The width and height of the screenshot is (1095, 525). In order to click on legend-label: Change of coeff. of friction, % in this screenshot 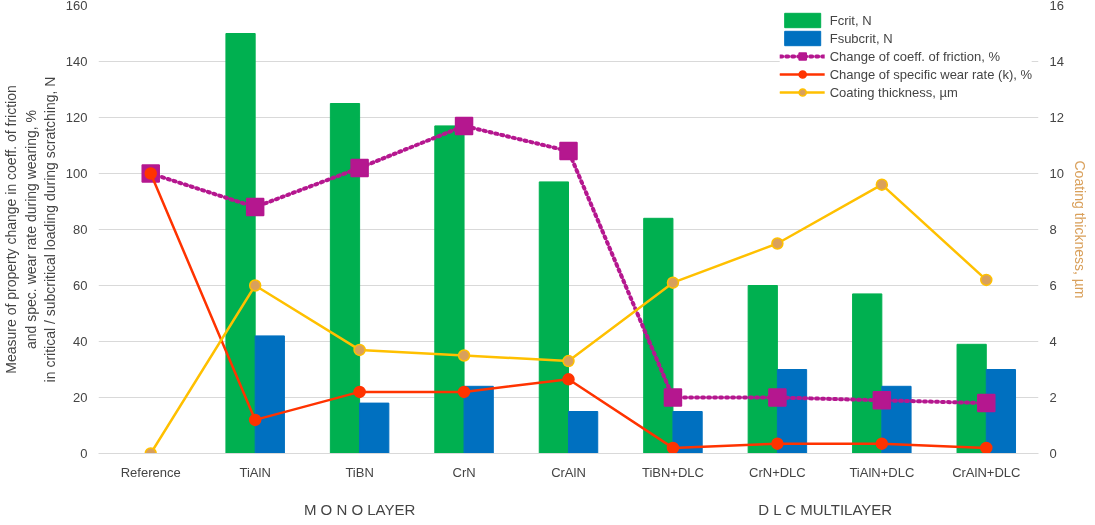, I will do `click(914, 56)`.